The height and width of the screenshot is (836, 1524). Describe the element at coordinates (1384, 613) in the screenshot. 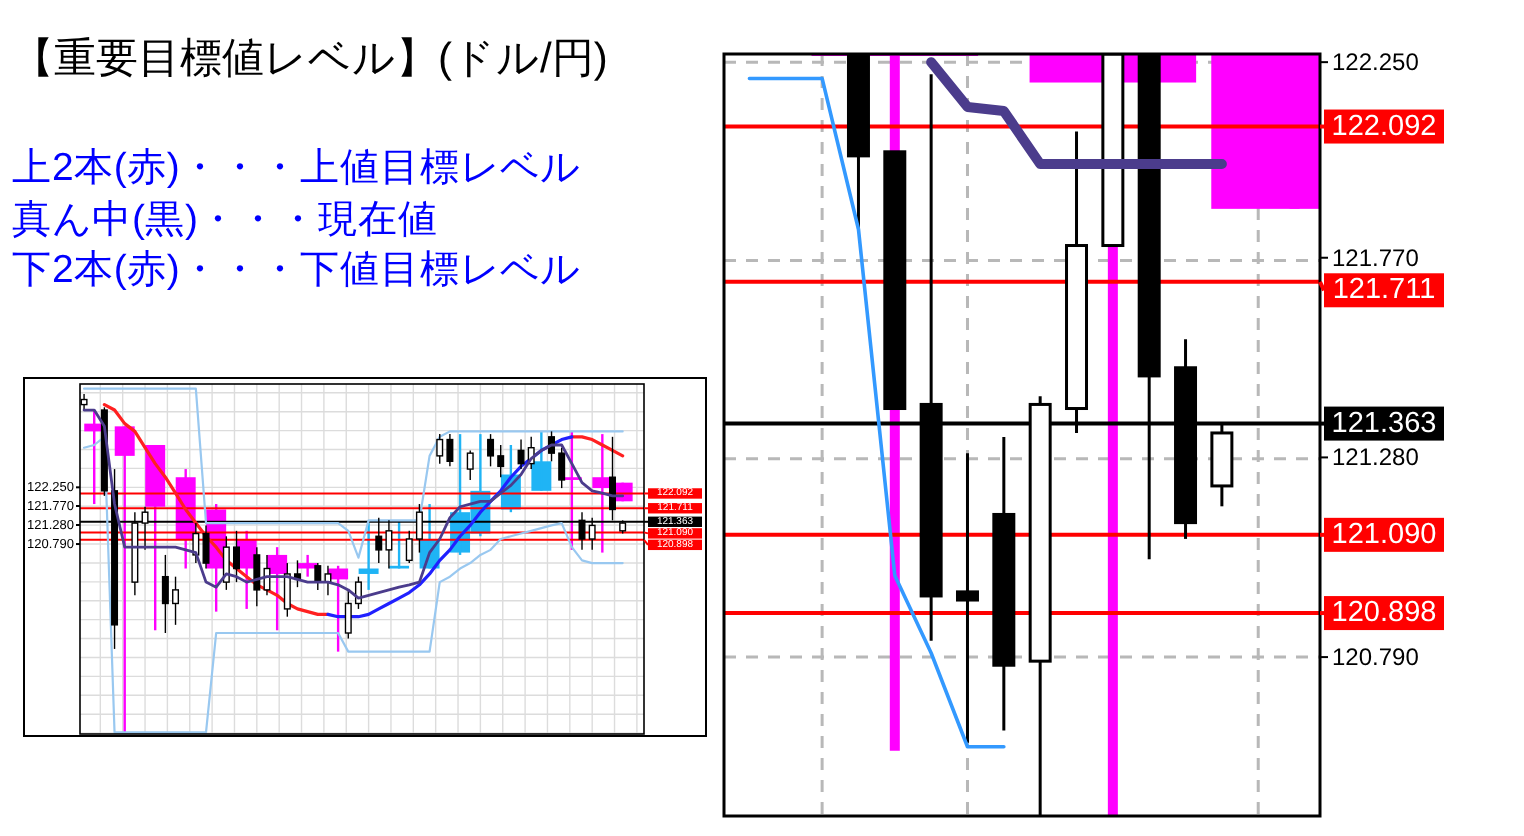

I see `ref-line-label: 120.898` at that location.